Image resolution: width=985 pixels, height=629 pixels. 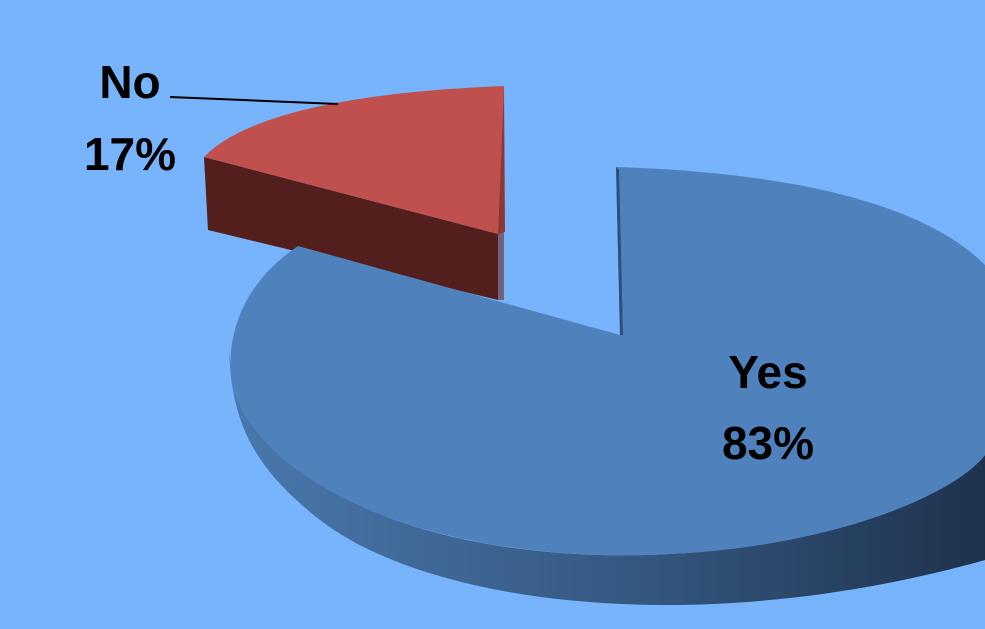 I want to click on slice-no, so click(x=354, y=160).